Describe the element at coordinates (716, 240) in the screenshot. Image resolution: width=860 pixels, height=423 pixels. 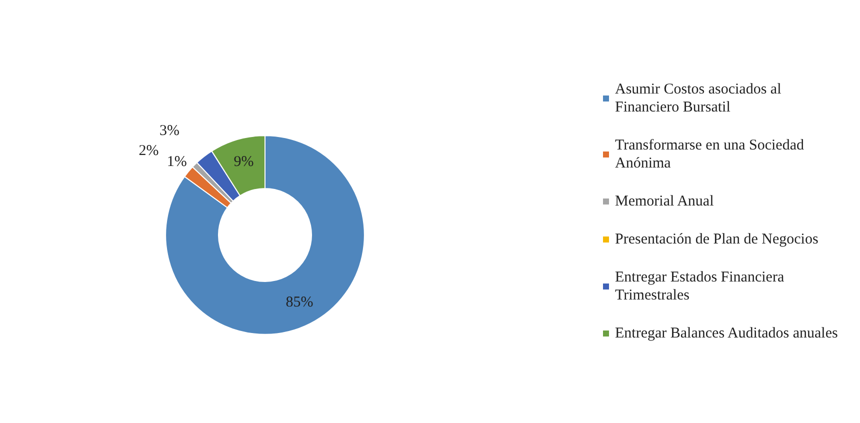
I see `legend-label: Presentación de Plan de Negocios` at that location.